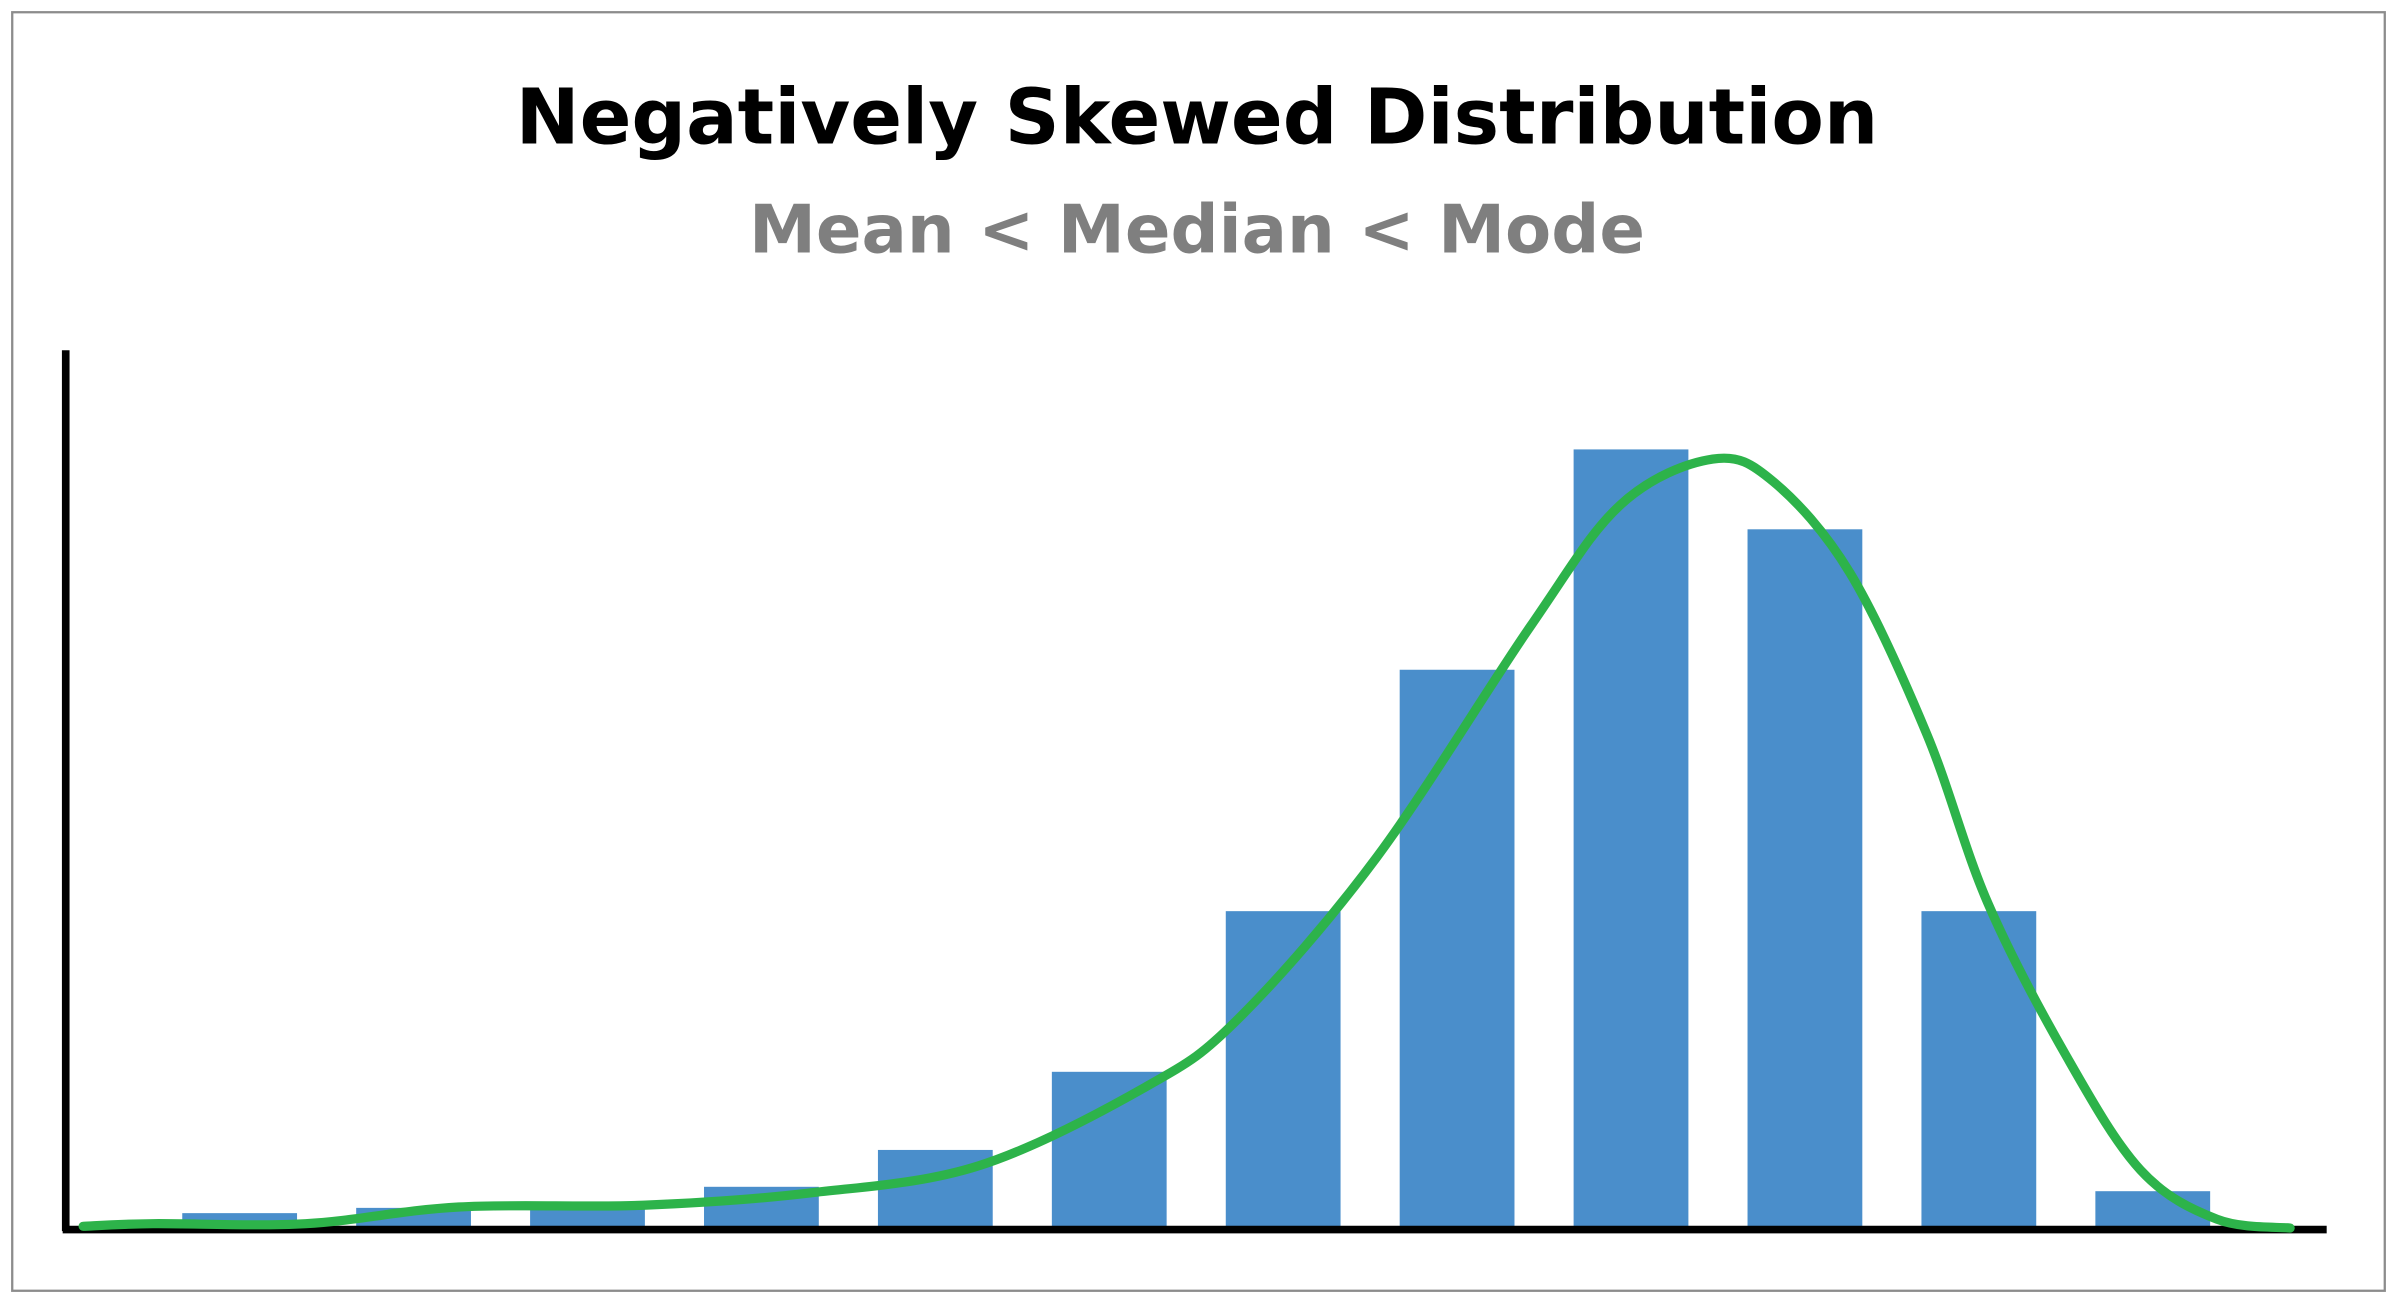  Describe the element at coordinates (1197, 117) in the screenshot. I see `chart-title: Negatively Skewed Distribution` at that location.